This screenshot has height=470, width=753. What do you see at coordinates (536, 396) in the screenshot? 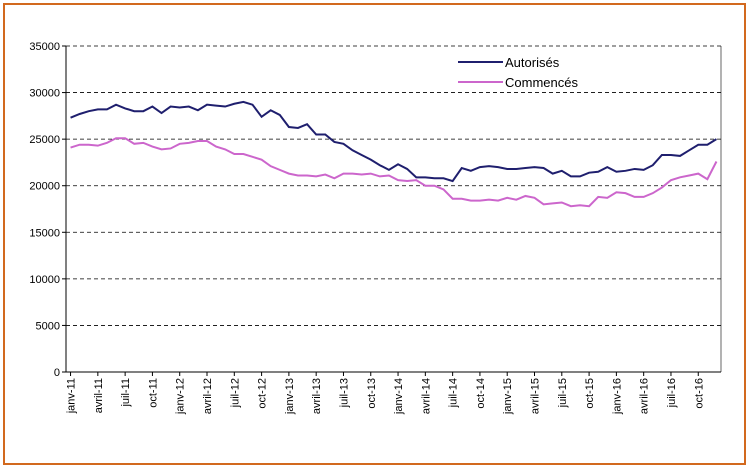
I see `x-tick-label: avril-15` at bounding box center [536, 396].